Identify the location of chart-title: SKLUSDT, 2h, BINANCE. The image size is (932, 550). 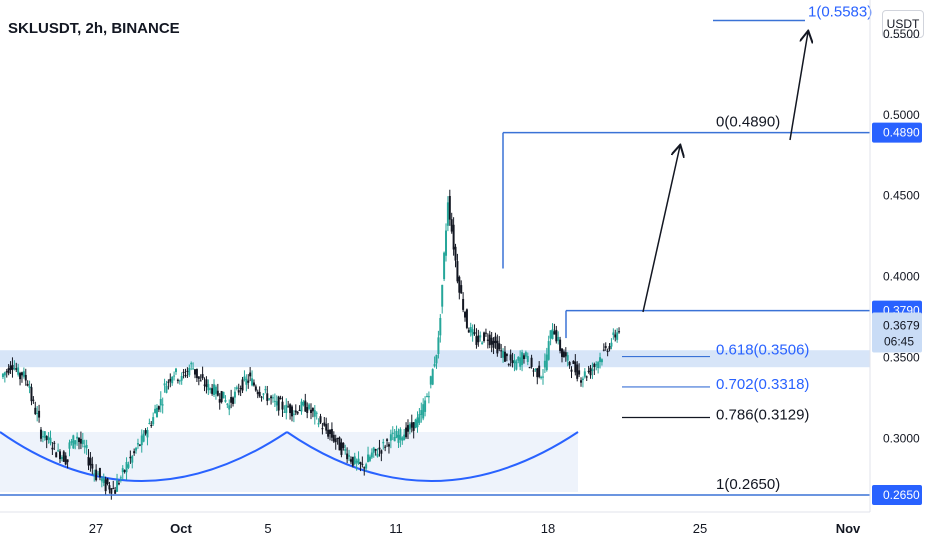
(94, 28).